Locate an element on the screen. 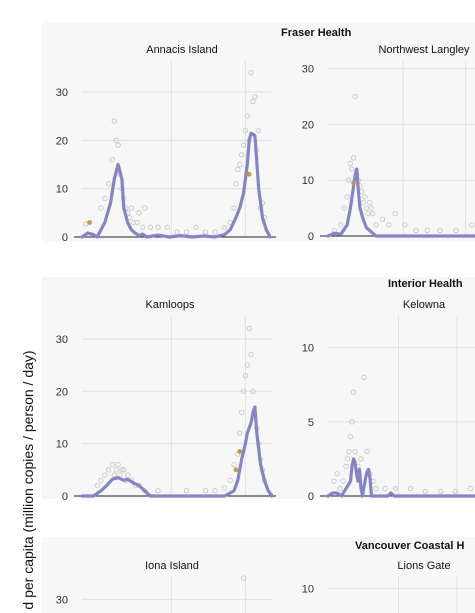 The image size is (475, 613). panel-title-kamloops: Kamloops is located at coordinates (170, 305).